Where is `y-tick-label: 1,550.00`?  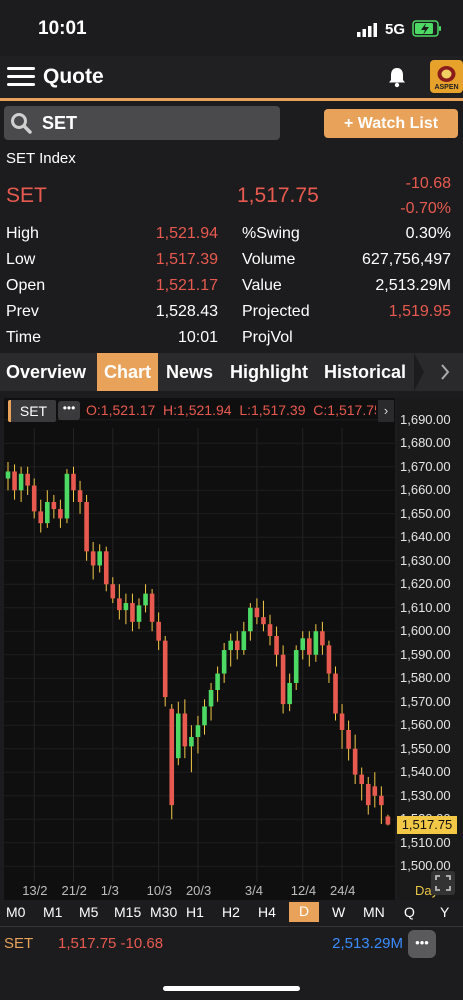 y-tick-label: 1,550.00 is located at coordinates (425, 748).